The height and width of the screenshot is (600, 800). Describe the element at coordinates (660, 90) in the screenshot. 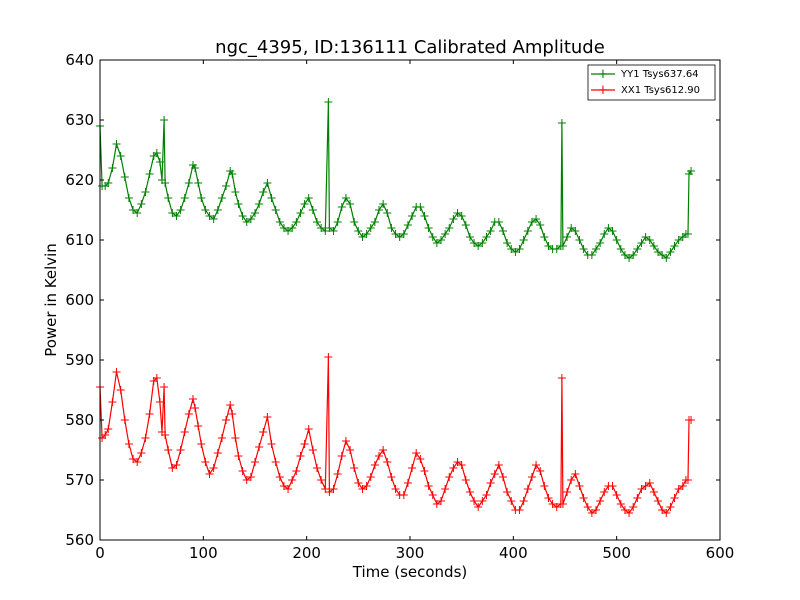

I see `legend-label-xx1: XX1 Tsys612.90` at that location.